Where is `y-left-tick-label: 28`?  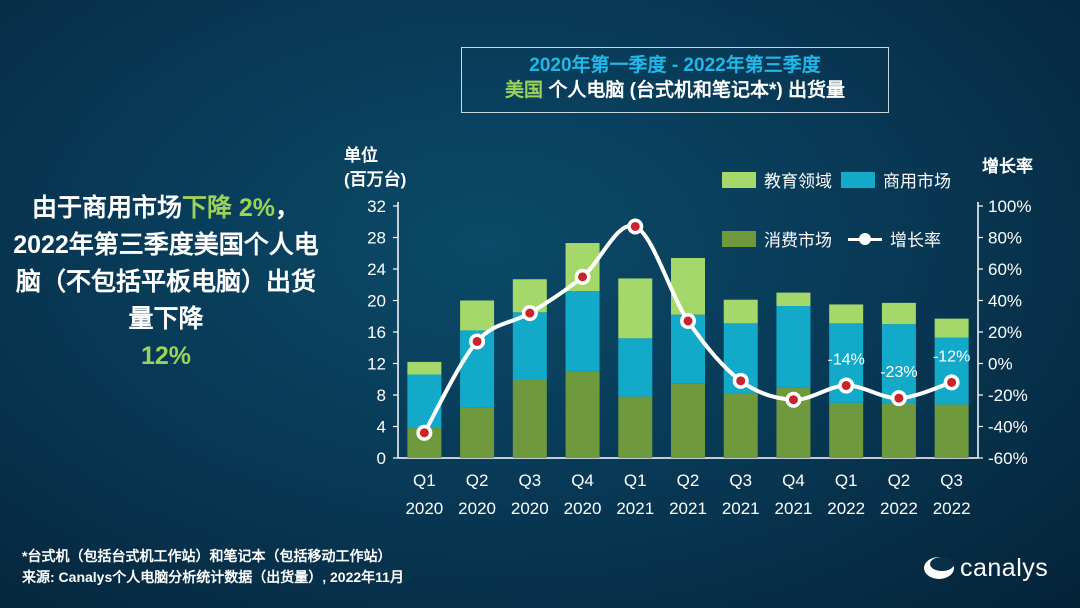
y-left-tick-label: 28 is located at coordinates (376, 238).